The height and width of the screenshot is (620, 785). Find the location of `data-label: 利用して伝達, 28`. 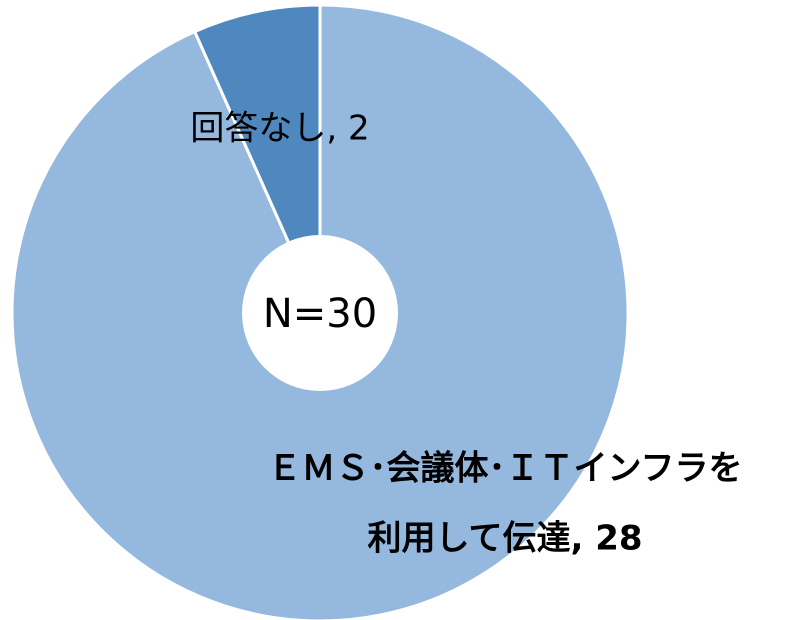

data-label: 利用して伝達, 28 is located at coordinates (504, 539).